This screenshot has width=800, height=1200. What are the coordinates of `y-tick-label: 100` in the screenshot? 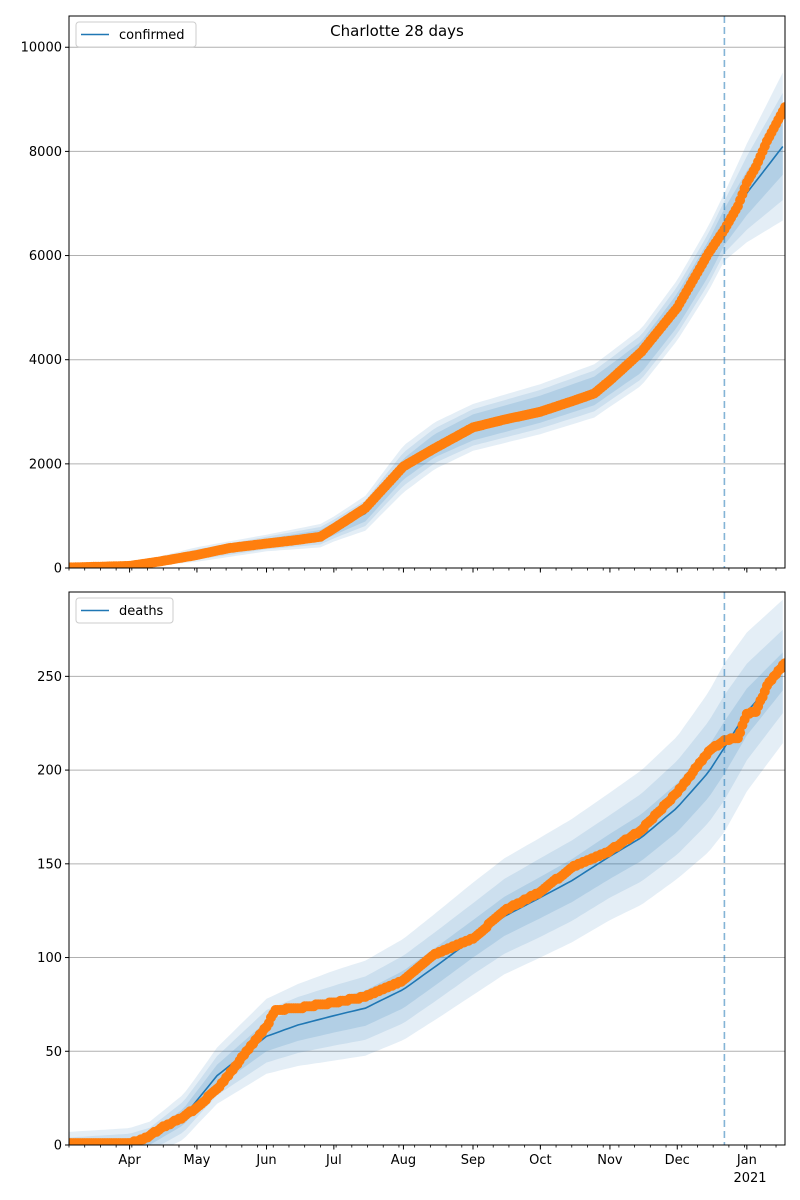 It's located at (49, 958).